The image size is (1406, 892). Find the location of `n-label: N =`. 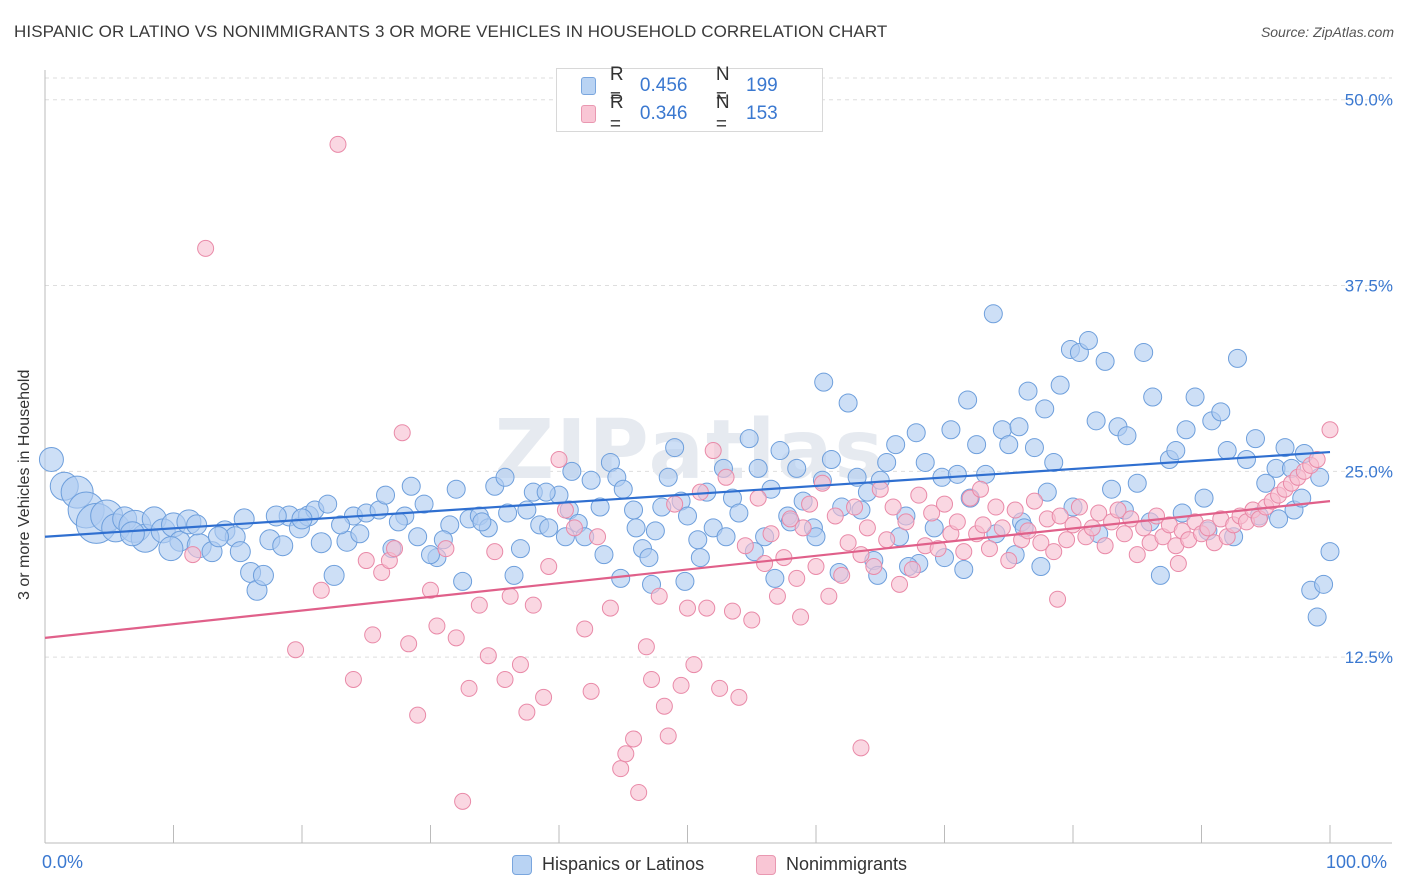

n-label: N = is located at coordinates (722, 113).